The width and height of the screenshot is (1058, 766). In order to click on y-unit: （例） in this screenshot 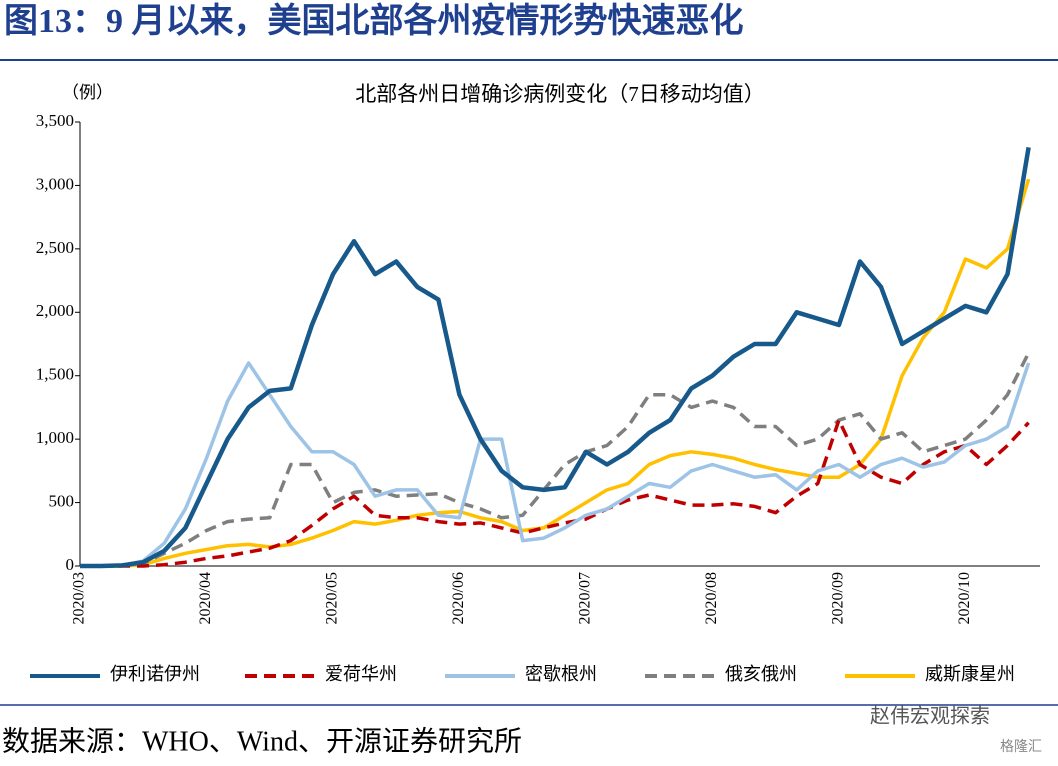, I will do `click(87, 92)`.